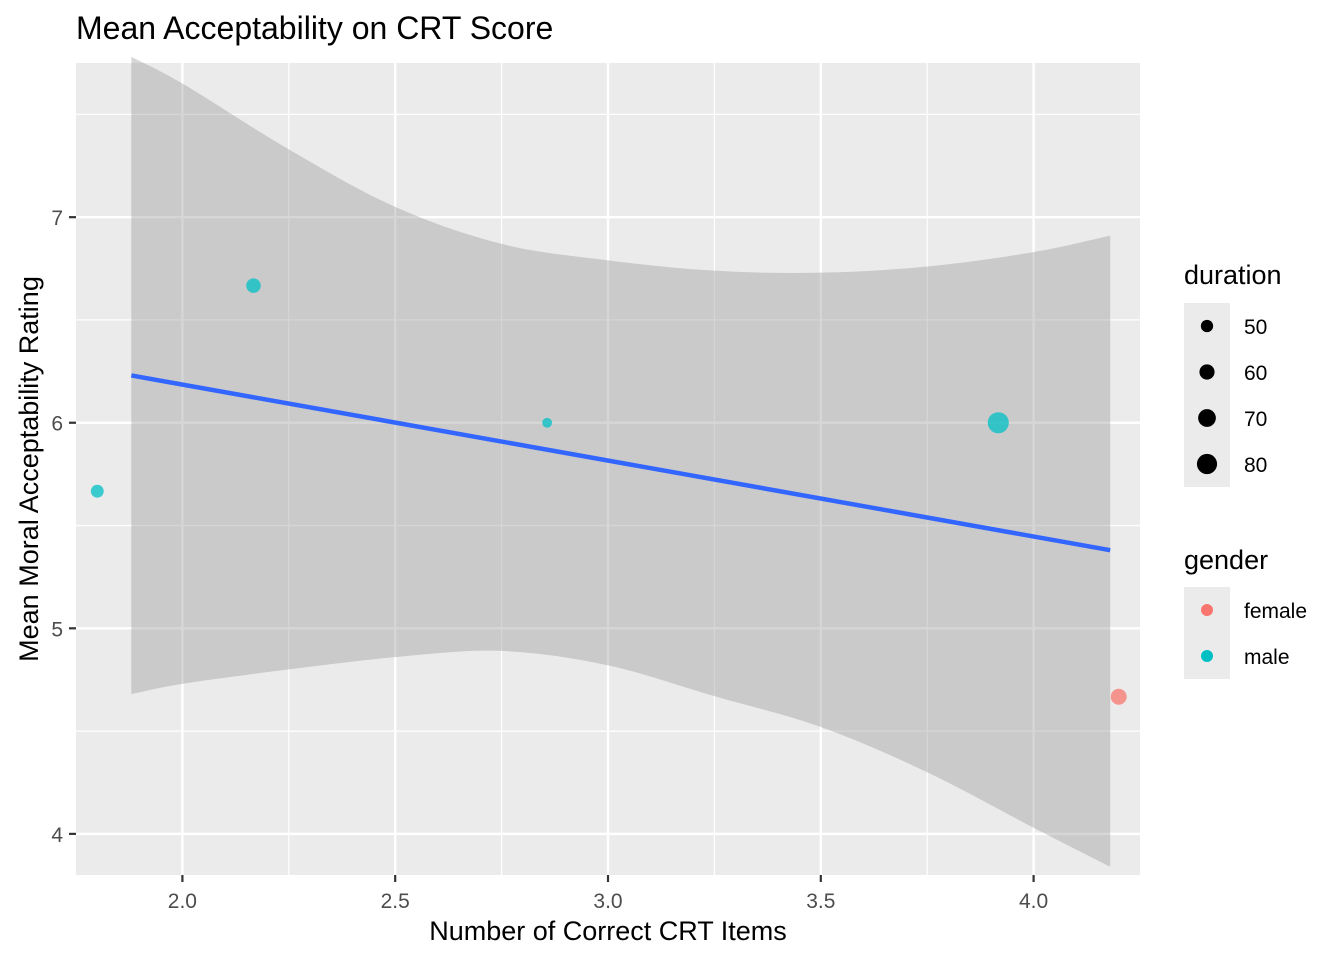  I want to click on x-tick-label: 2.5, so click(395, 901).